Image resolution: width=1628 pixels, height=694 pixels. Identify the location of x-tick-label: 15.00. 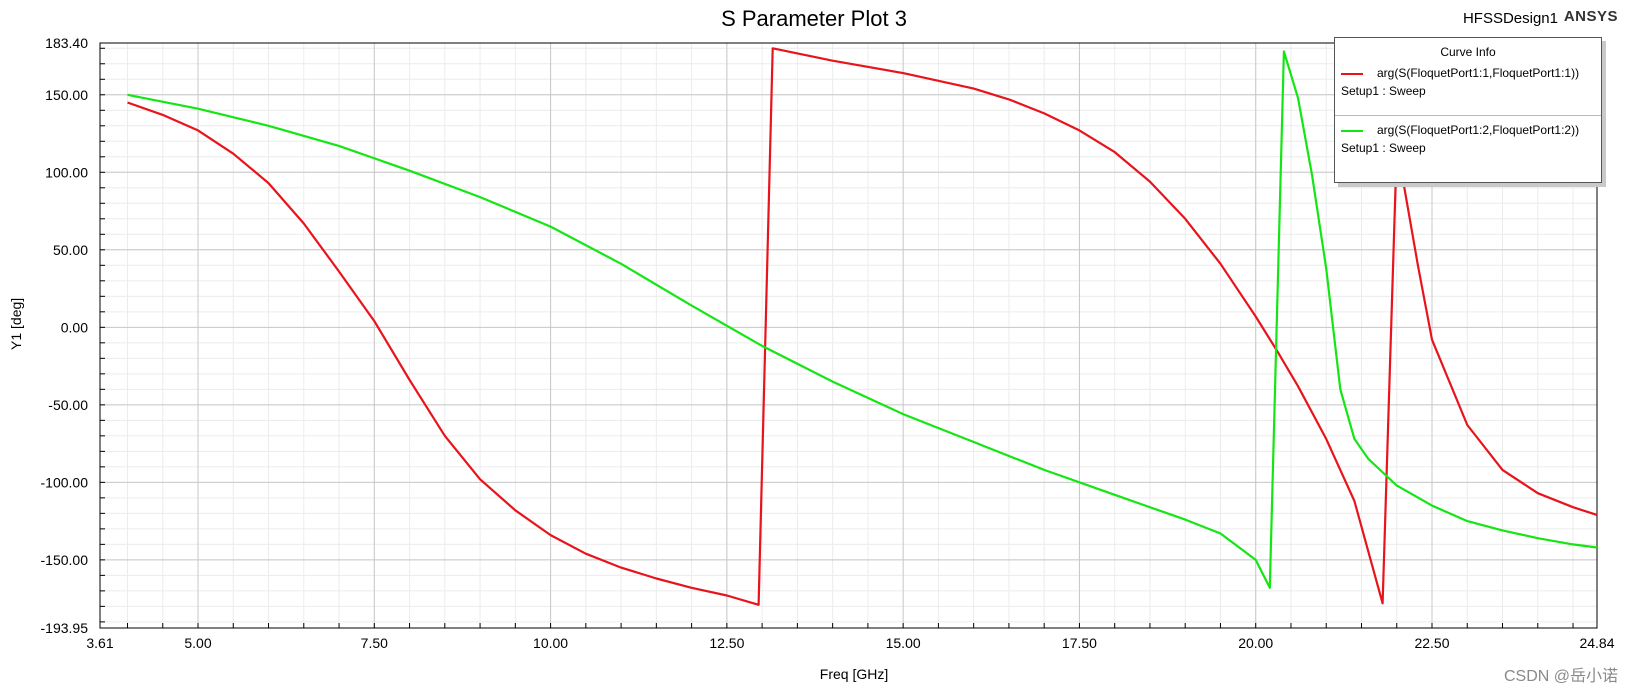
(903, 643).